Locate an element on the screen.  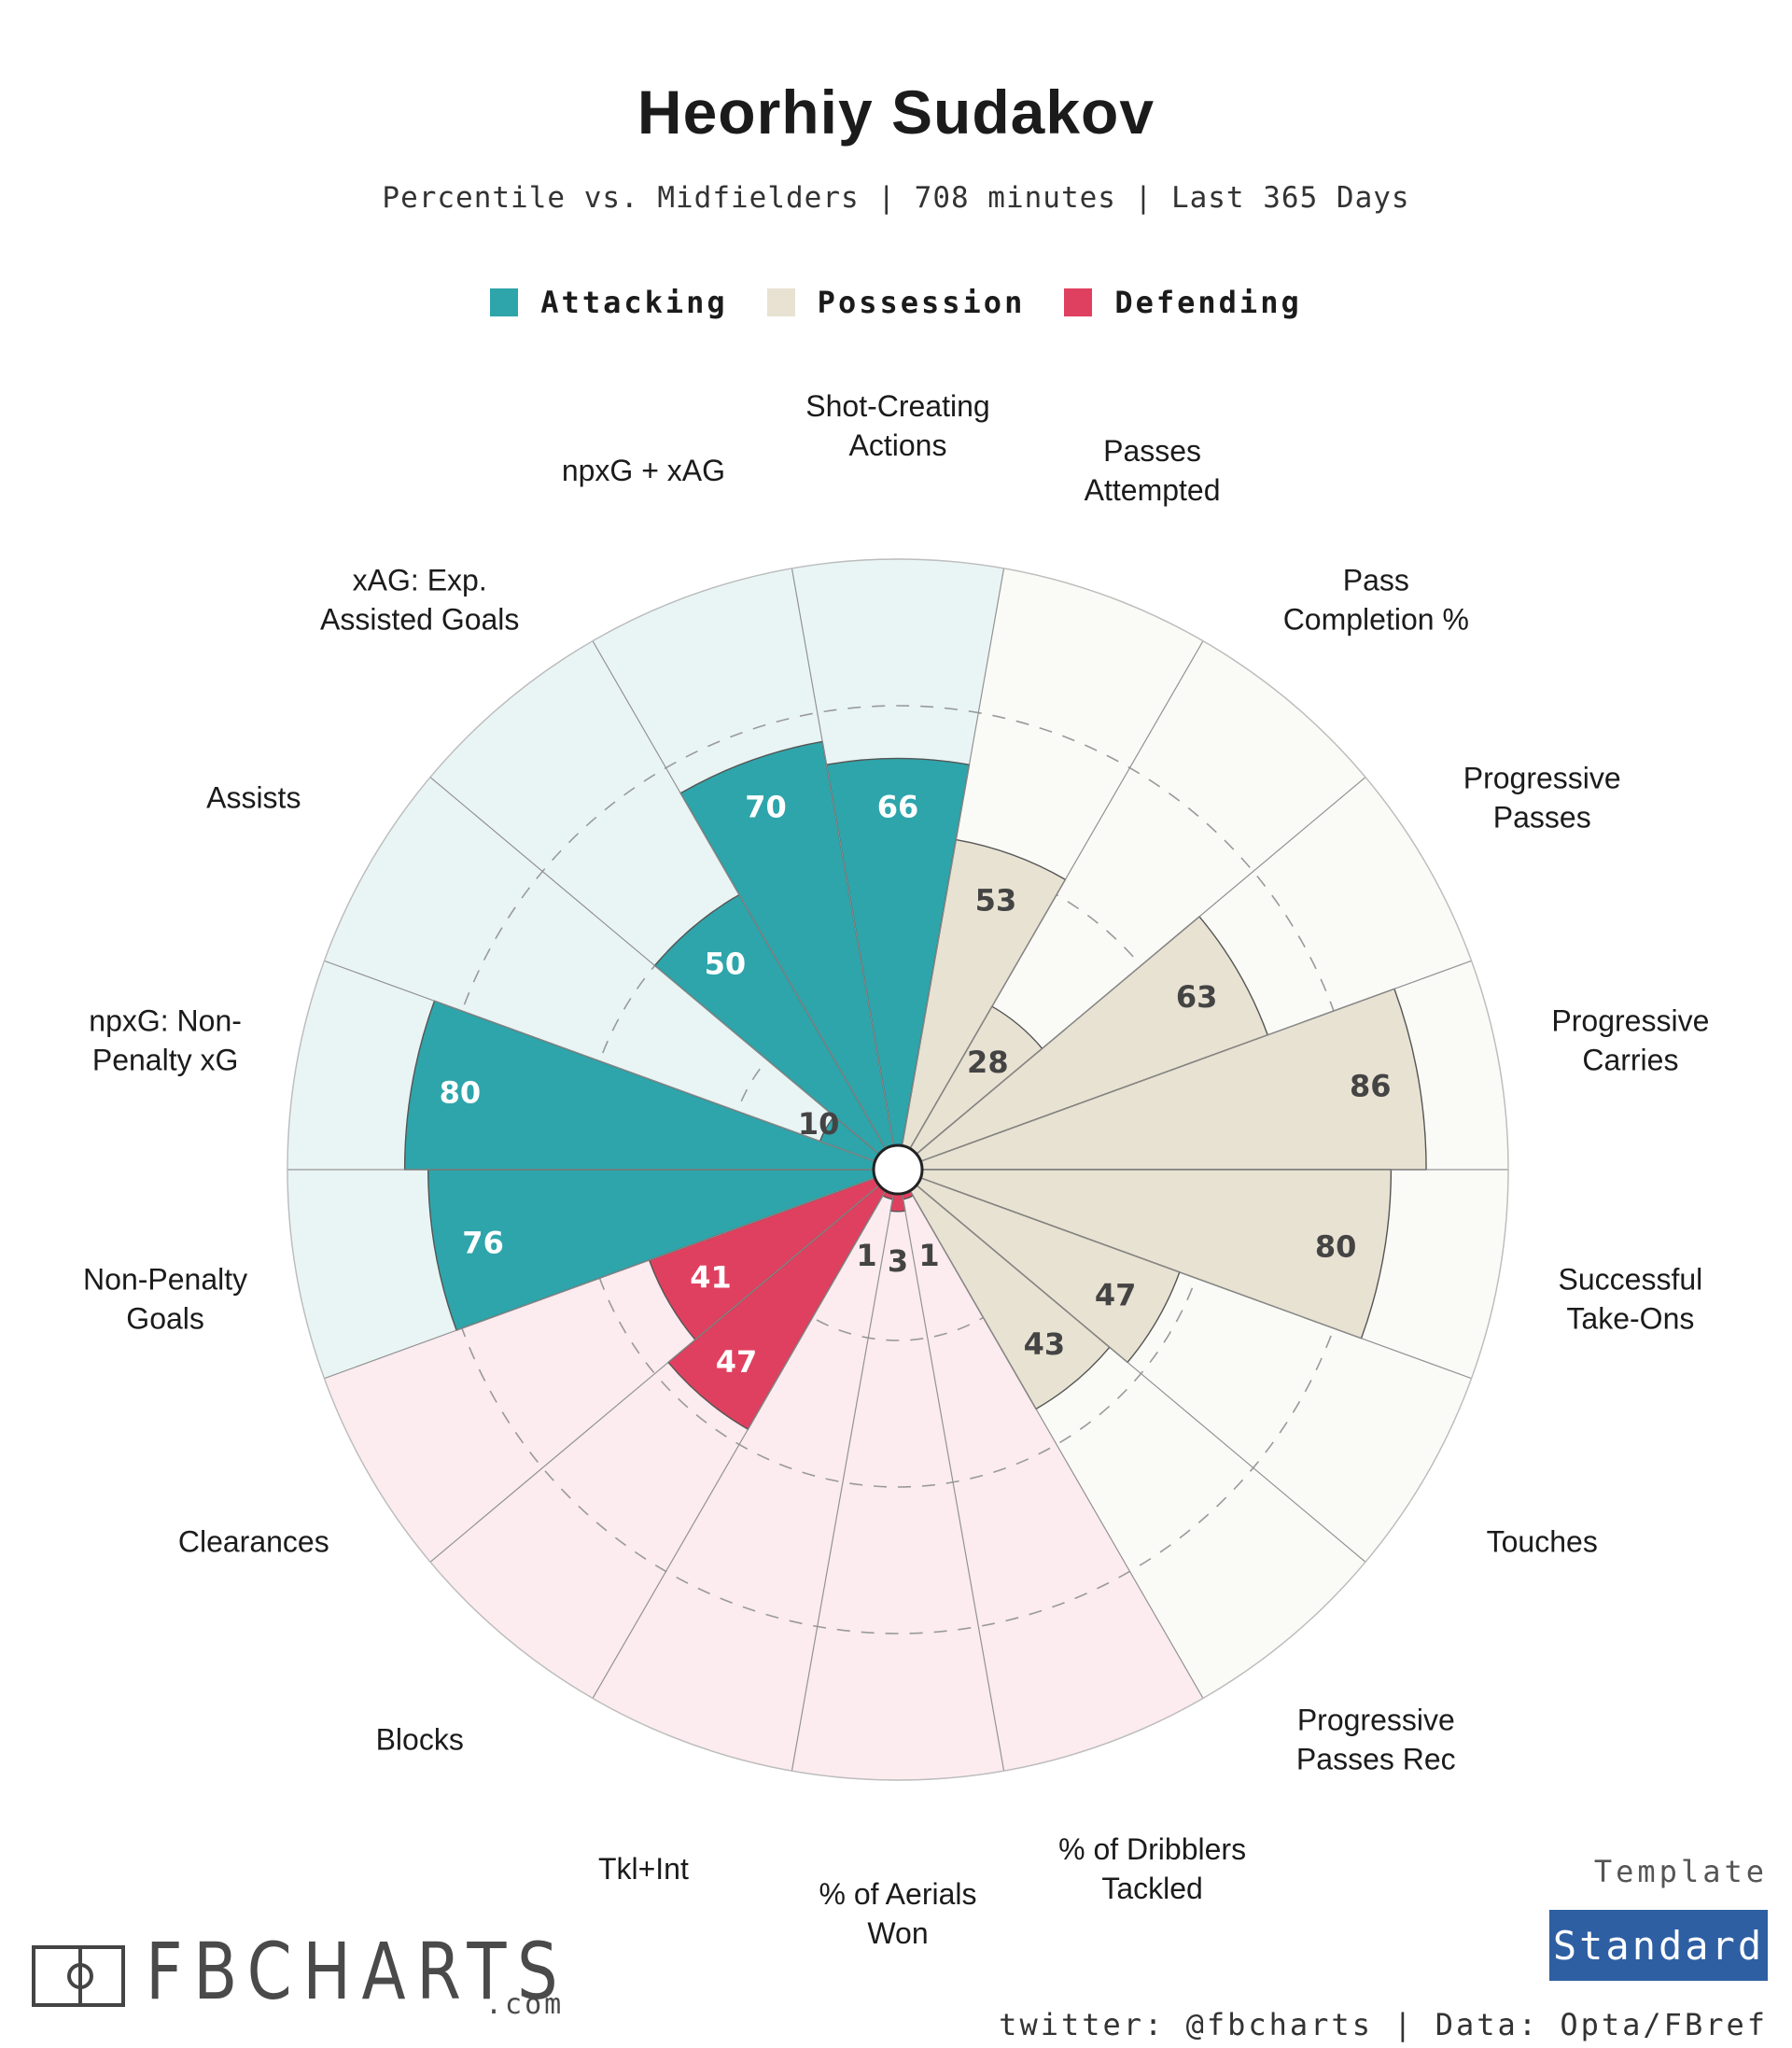
category-label: Passes Attempted is located at coordinates (1153, 470).